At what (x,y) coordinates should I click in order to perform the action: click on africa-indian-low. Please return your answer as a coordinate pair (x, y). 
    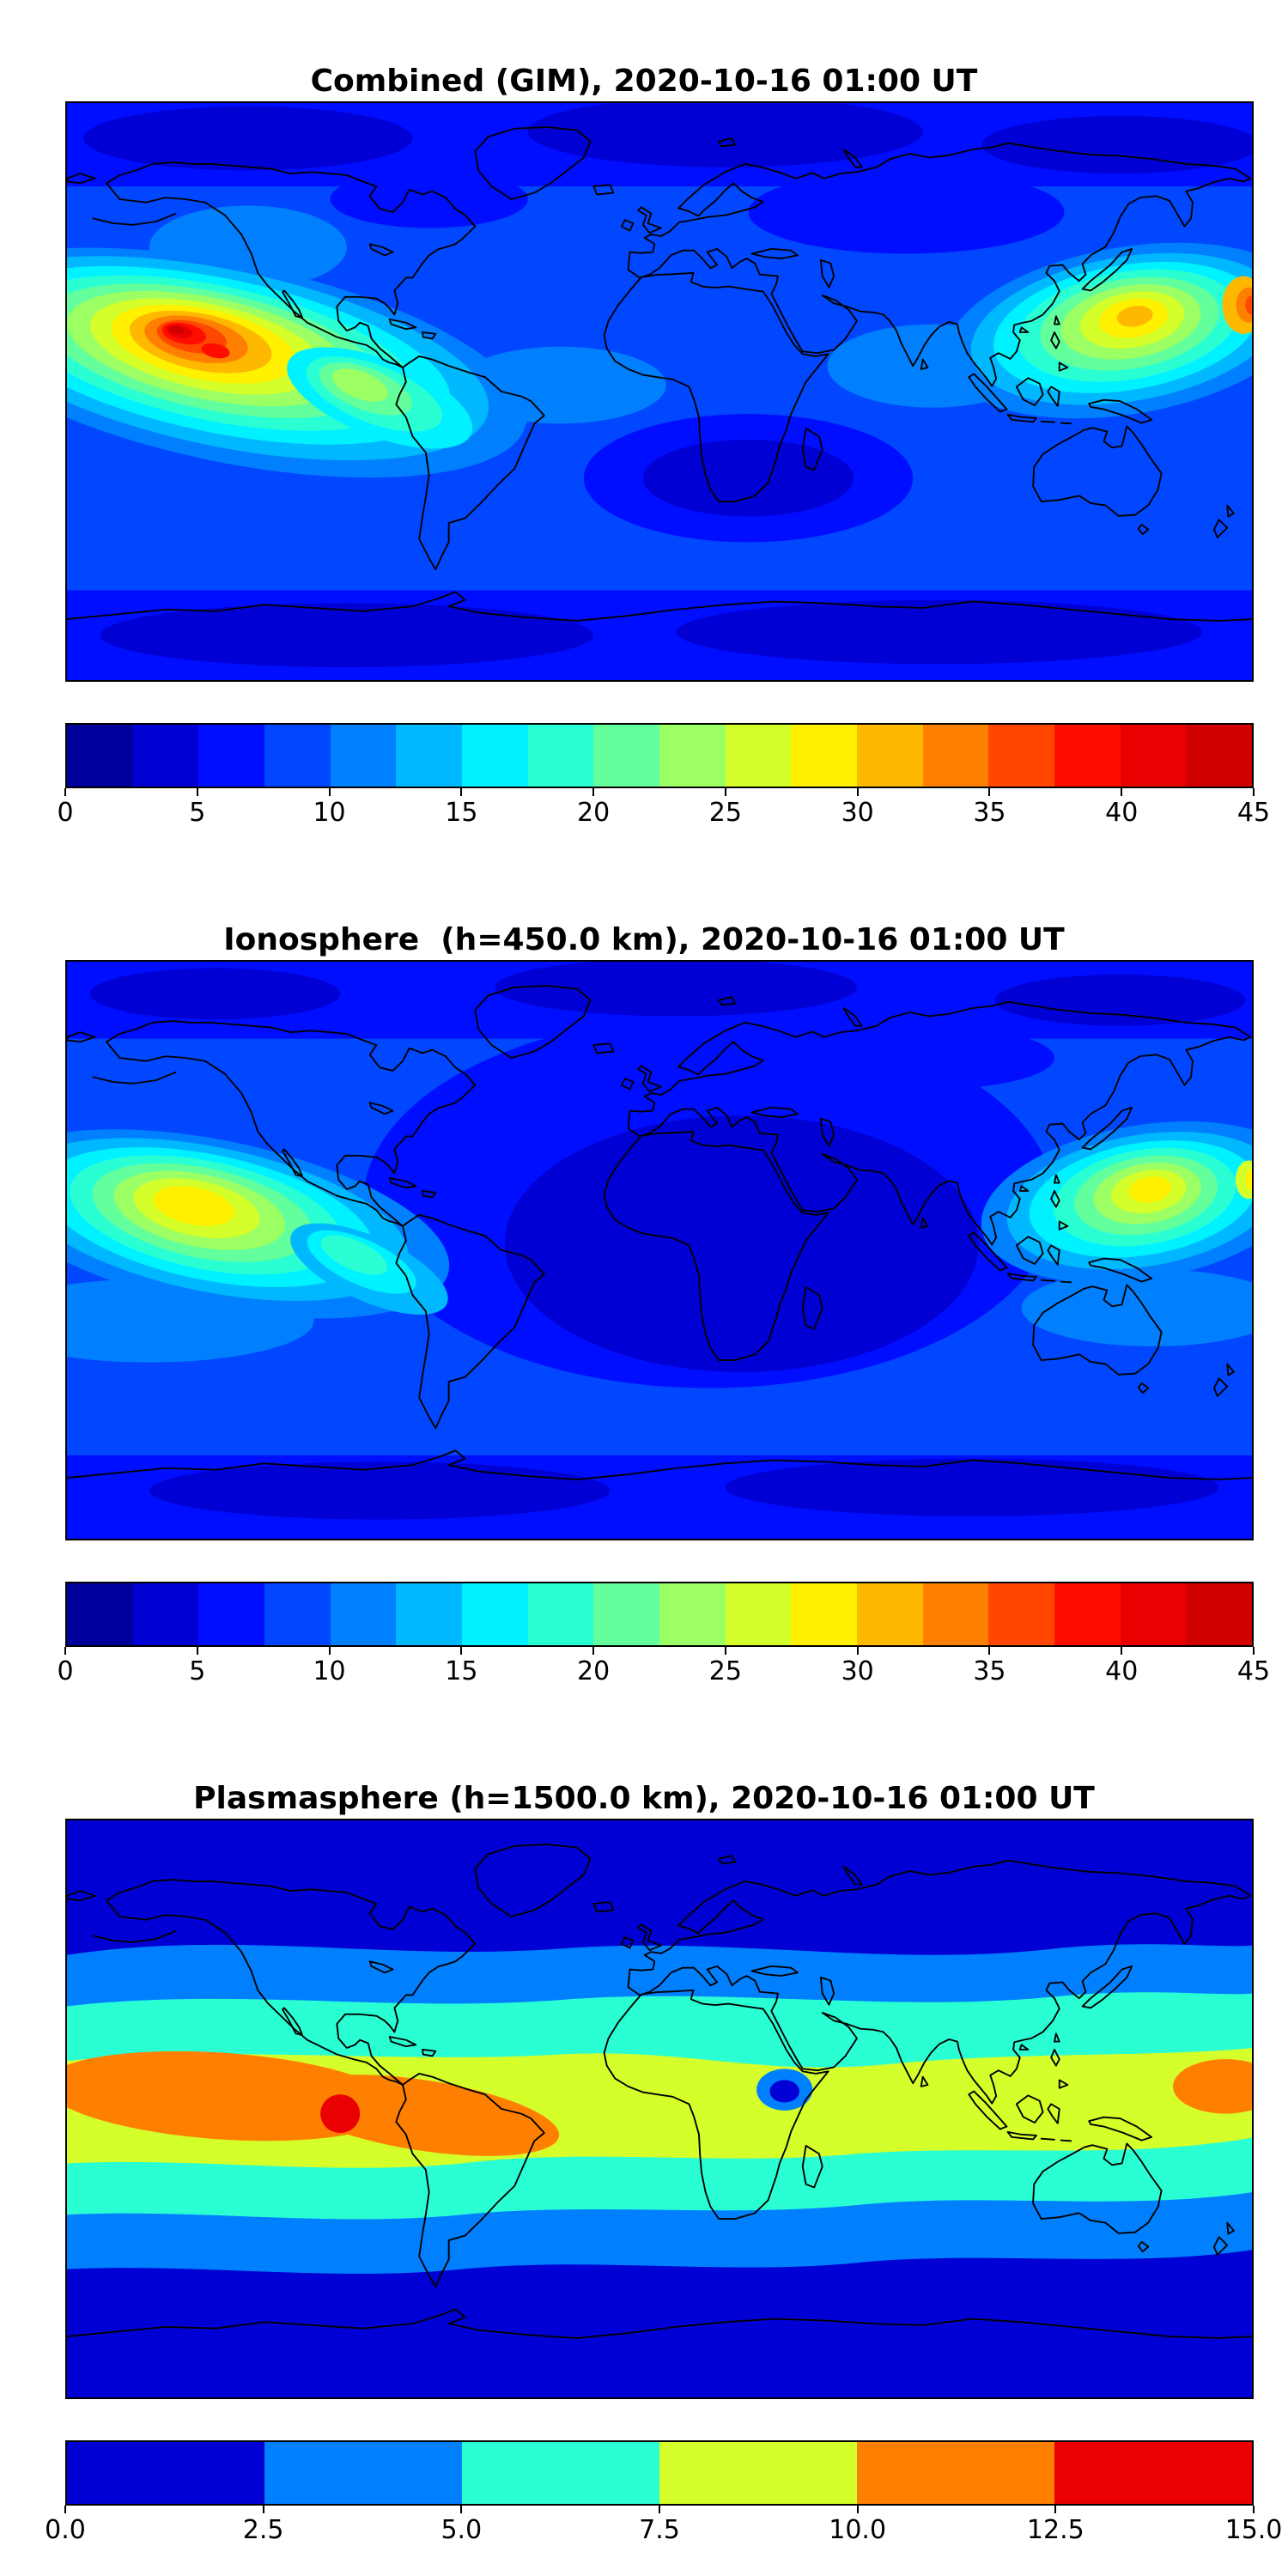
    Looking at the image, I should click on (708, 1202).